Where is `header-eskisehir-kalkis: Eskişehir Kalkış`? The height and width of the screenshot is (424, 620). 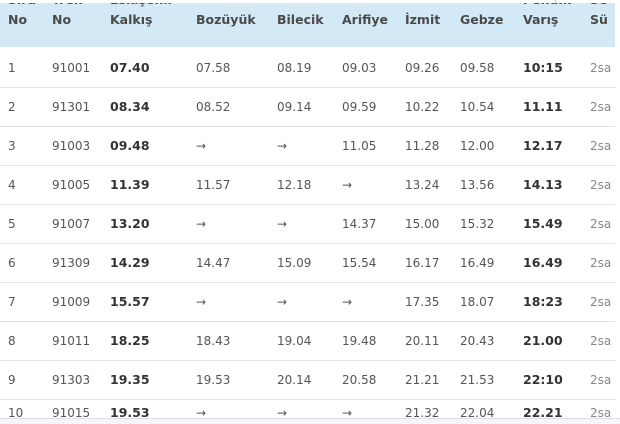
header-eskisehir-kalkis: Eskişehir Kalkış is located at coordinates (142, 16).